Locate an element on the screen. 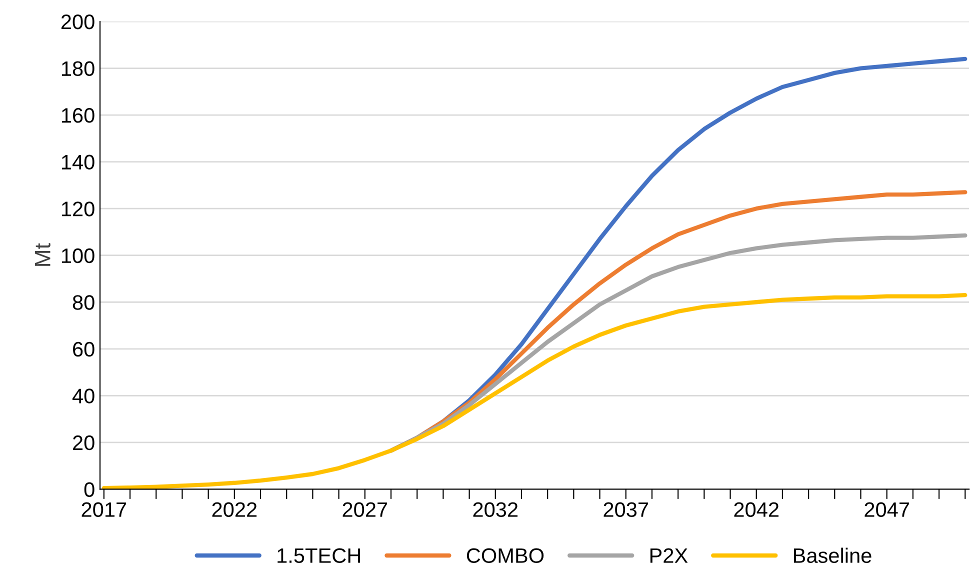  x-tick-label: 2022 is located at coordinates (234, 510).